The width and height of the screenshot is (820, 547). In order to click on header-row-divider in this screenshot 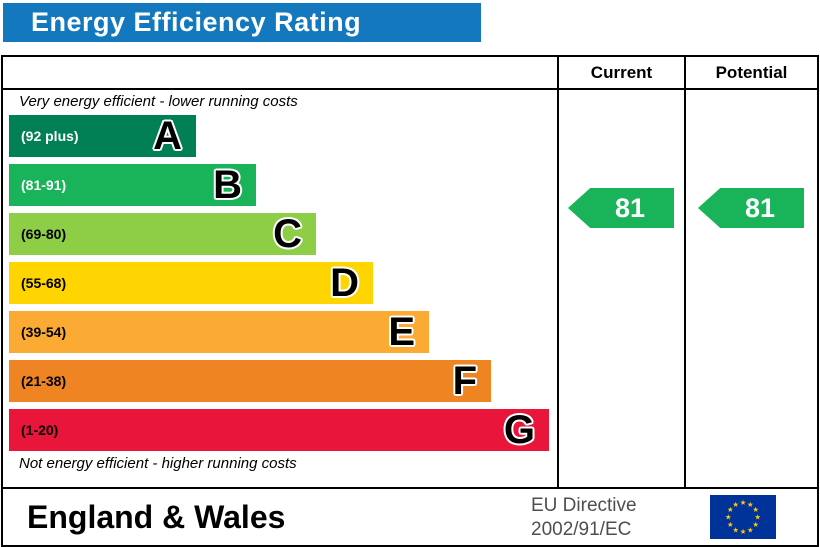, I will do `click(410, 89)`.